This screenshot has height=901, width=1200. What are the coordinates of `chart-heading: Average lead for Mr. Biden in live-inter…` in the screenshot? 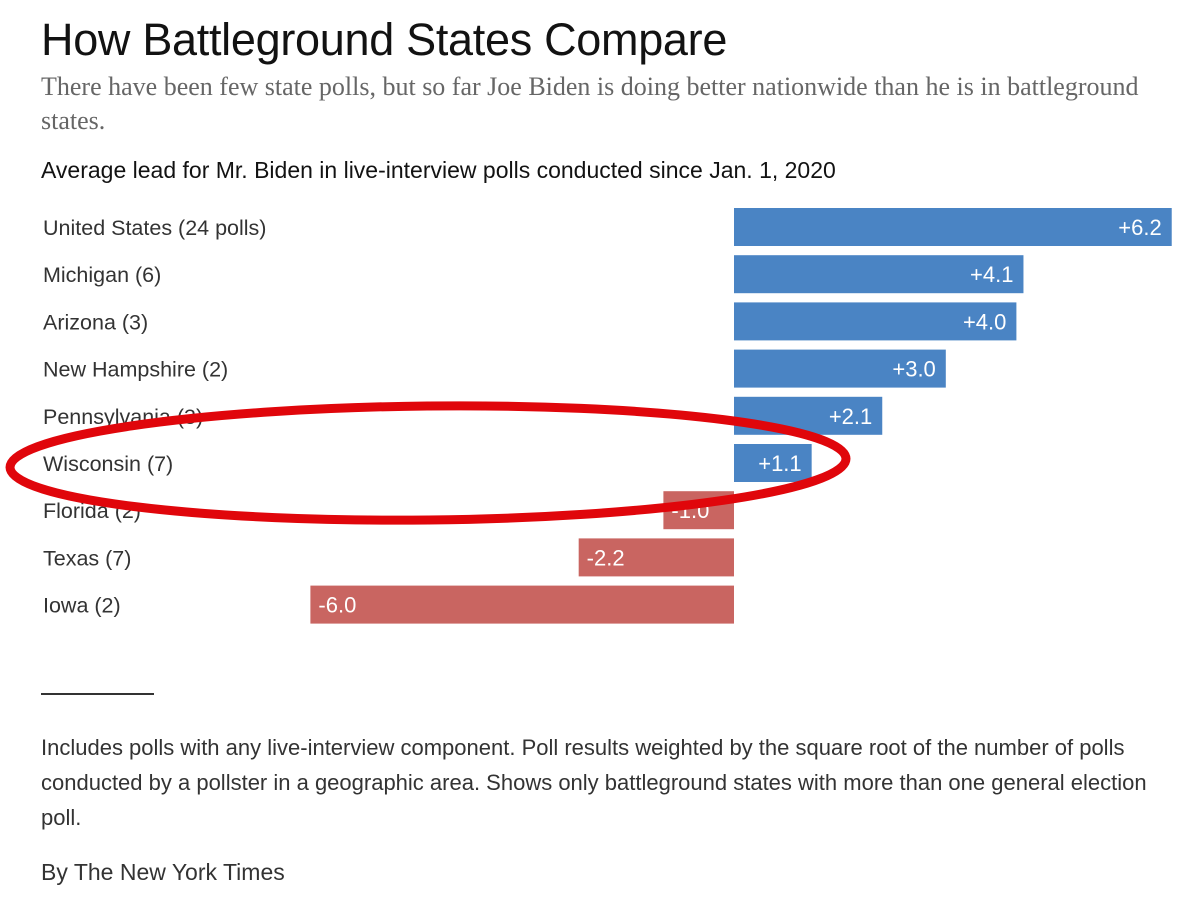 It's located at (438, 170).